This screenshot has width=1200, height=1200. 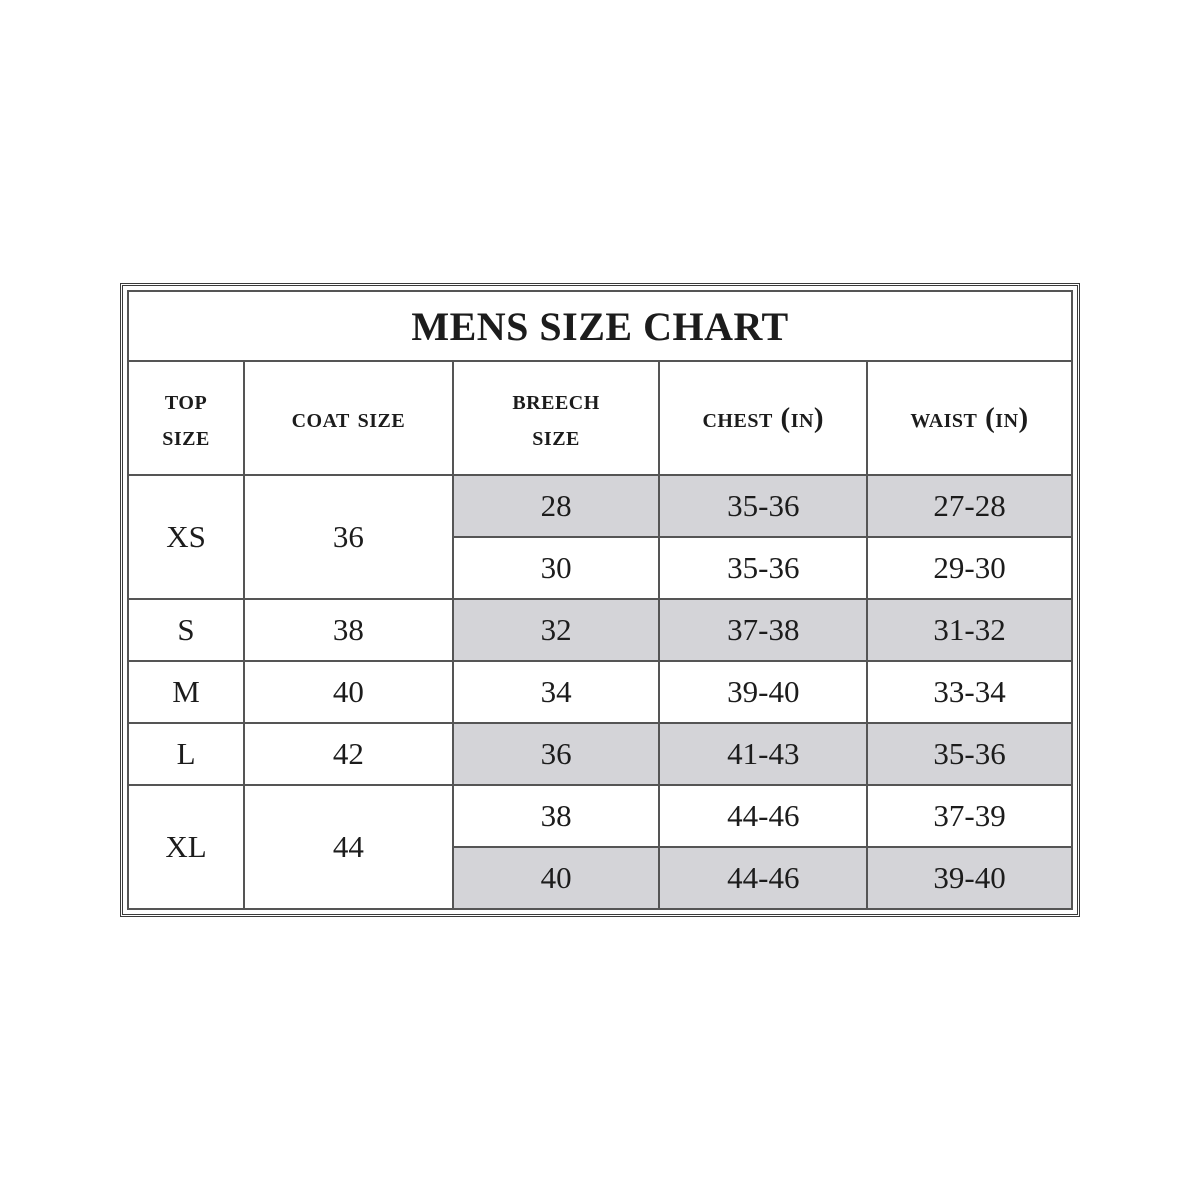 I want to click on title-row: MENS SIZE CHART, so click(x=600, y=326).